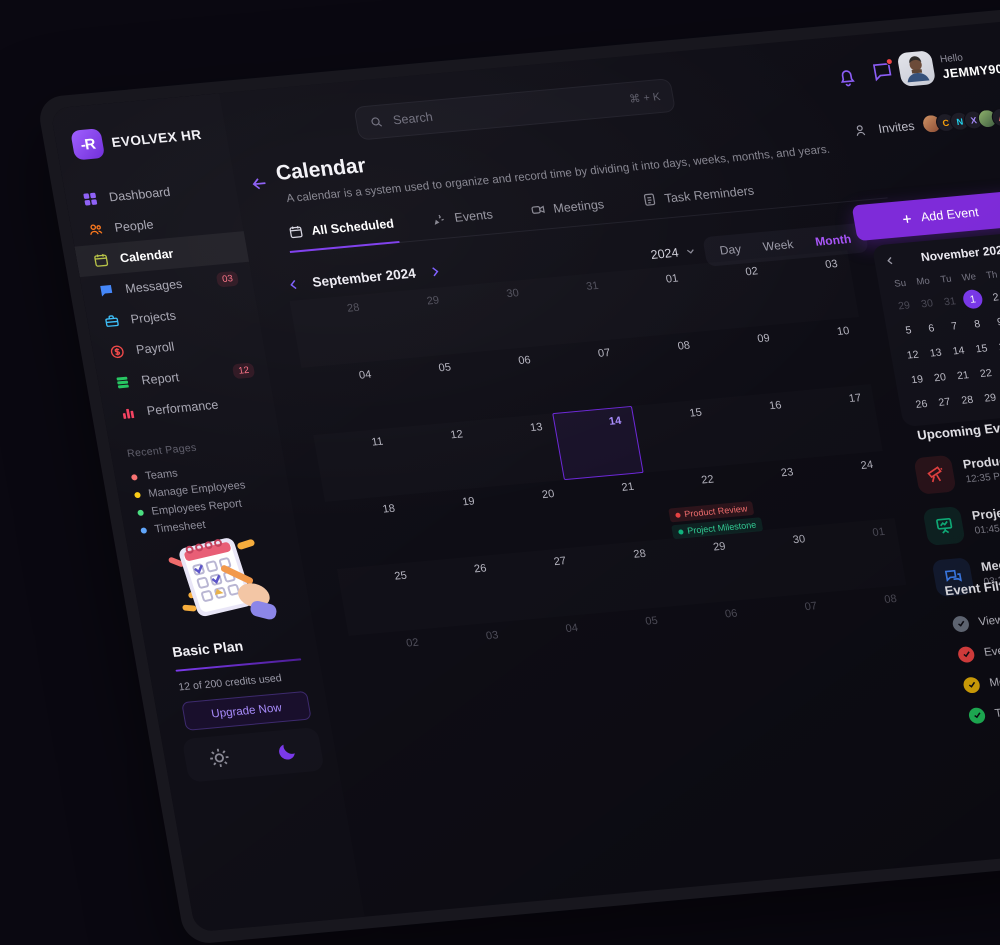 The image size is (1000, 945). I want to click on calendar-day-cell: 22 Product Review Project Milestone, so click(704, 503).